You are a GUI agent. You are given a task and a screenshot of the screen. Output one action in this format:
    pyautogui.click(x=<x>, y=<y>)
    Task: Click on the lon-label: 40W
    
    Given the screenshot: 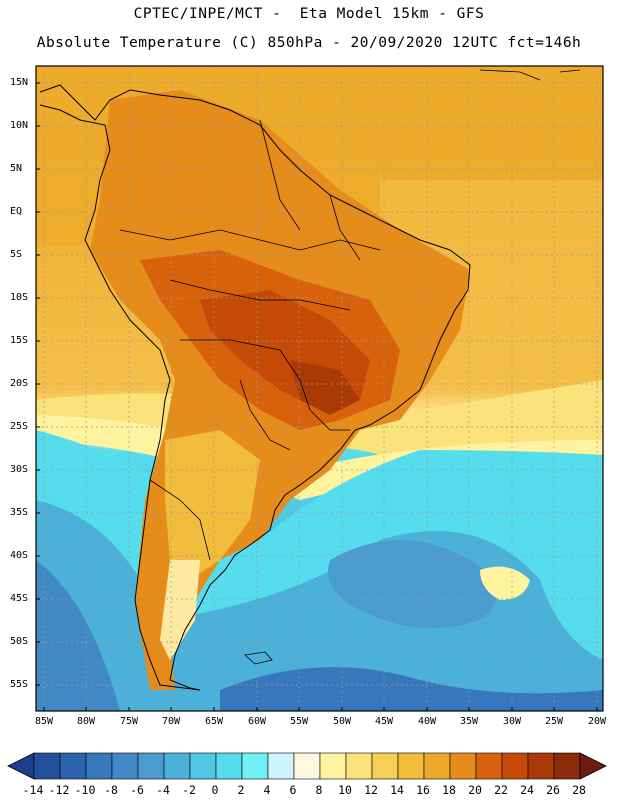 What is the action you would take?
    pyautogui.click(x=427, y=721)
    